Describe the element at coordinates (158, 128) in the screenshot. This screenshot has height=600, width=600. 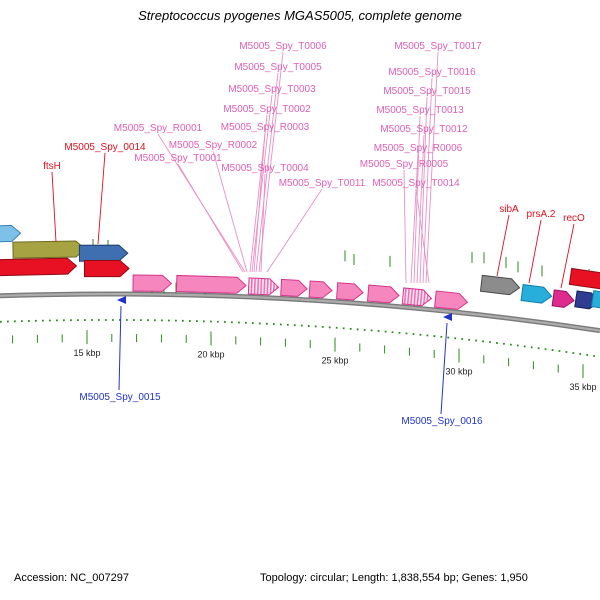
I see `rna-label: M5005_Spy_R0001` at that location.